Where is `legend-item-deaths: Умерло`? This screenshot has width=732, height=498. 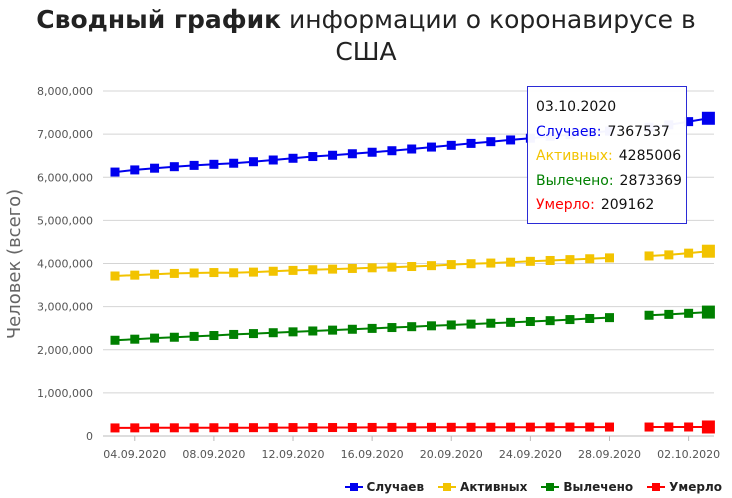 legend-item-deaths: Умерло is located at coordinates (684, 487).